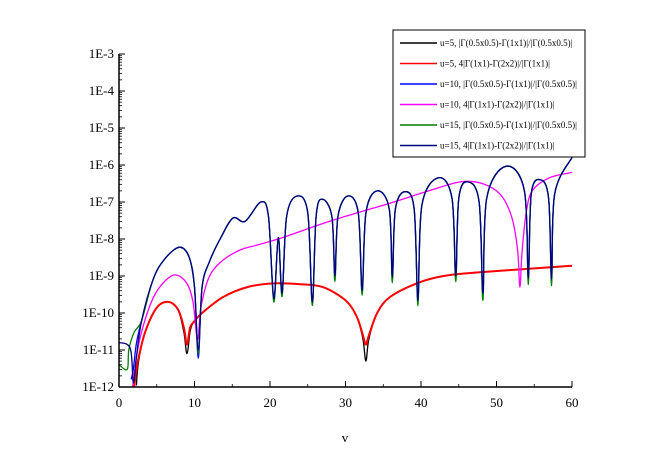 Image resolution: width=664 pixels, height=467 pixels. What do you see at coordinates (98, 349) in the screenshot?
I see `y-tick-label: 1E-11` at bounding box center [98, 349].